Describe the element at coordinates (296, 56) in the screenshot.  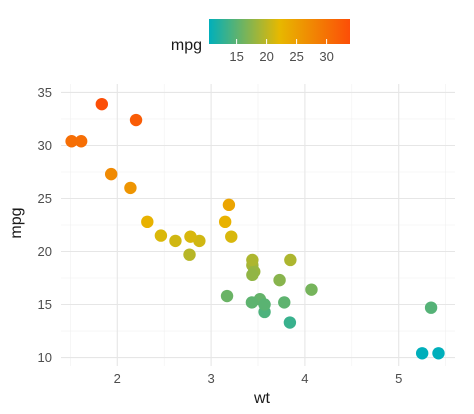
I see `colorbar-tick-label: 25` at that location.